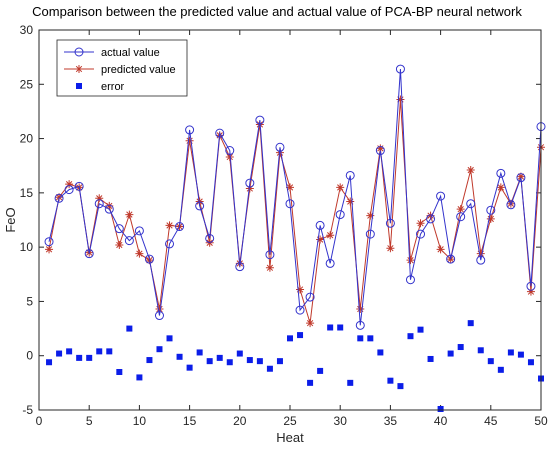  Describe the element at coordinates (79, 52) in the screenshot. I see `legend-marker` at that location.